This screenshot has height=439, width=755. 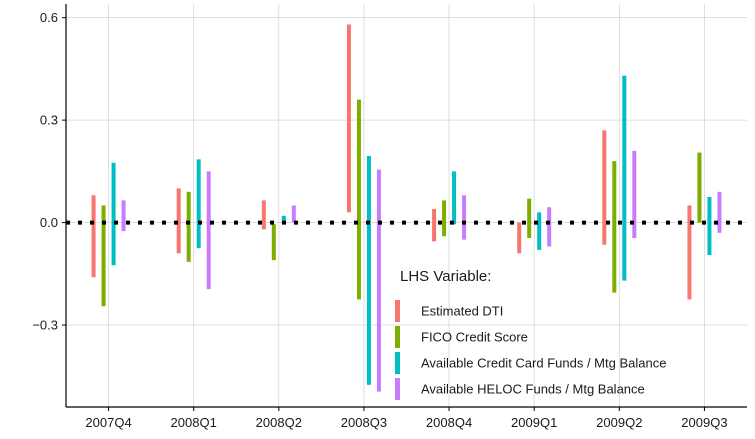 What do you see at coordinates (462, 311) in the screenshot?
I see `legend-label: Estimated DTI` at bounding box center [462, 311].